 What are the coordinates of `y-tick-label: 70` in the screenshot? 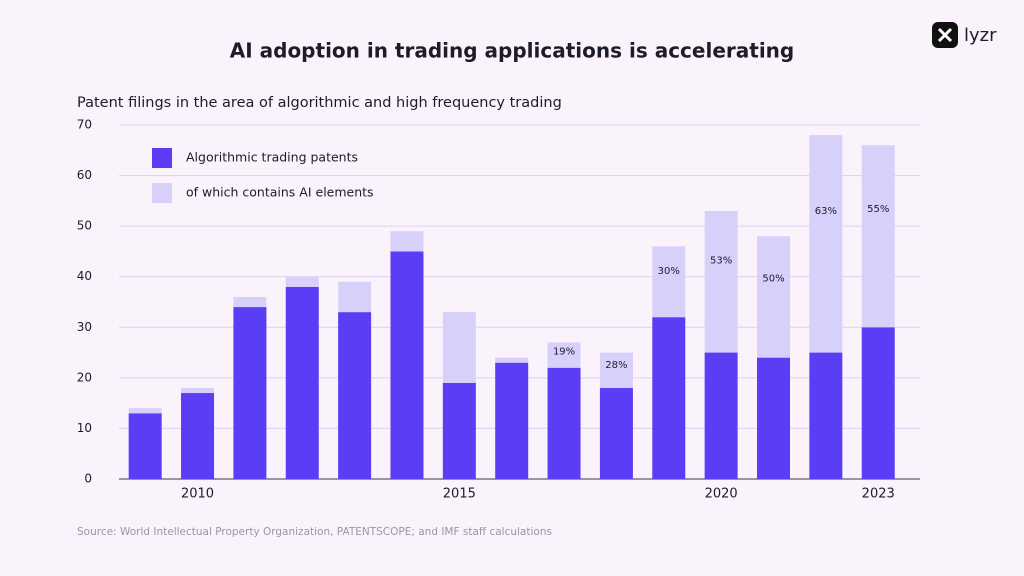 It's located at (84, 125).